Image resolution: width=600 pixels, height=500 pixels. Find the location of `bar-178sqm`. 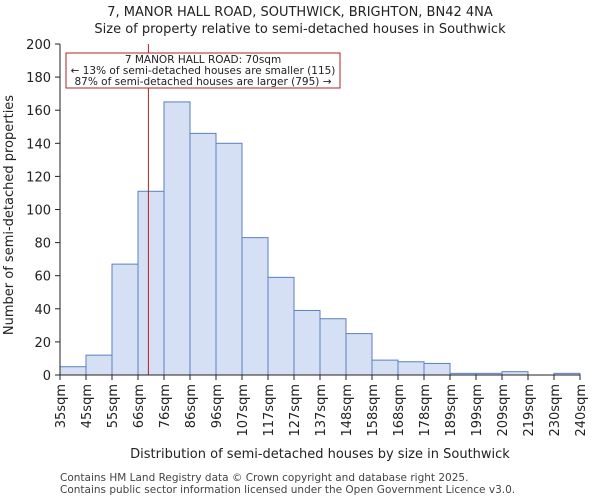

bar-178sqm is located at coordinates (437, 369).